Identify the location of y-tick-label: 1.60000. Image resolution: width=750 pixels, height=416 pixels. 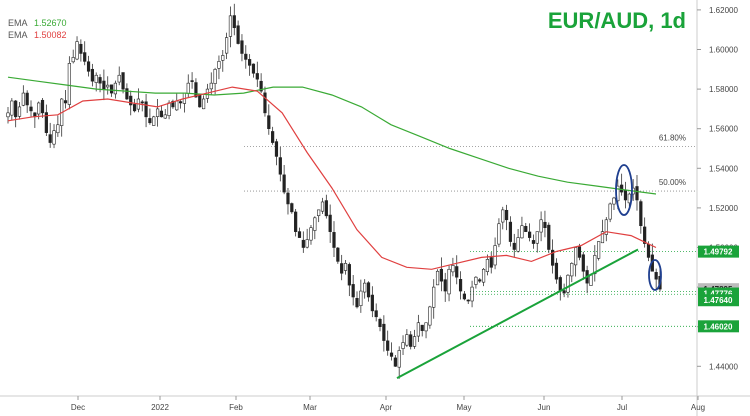
(723, 50).